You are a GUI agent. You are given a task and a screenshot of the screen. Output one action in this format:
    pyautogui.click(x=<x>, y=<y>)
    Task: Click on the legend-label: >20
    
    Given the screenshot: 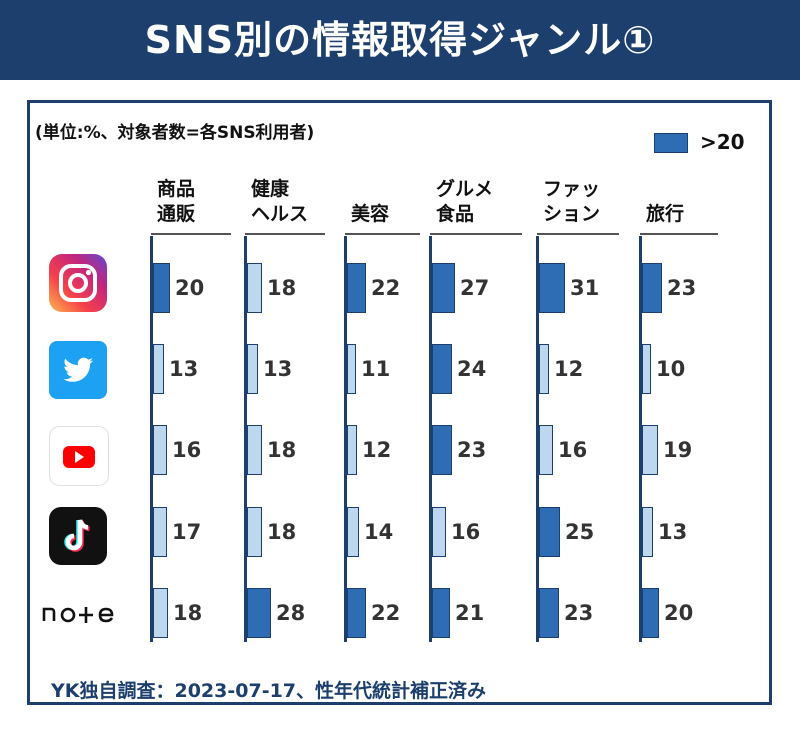 What is the action you would take?
    pyautogui.click(x=722, y=142)
    